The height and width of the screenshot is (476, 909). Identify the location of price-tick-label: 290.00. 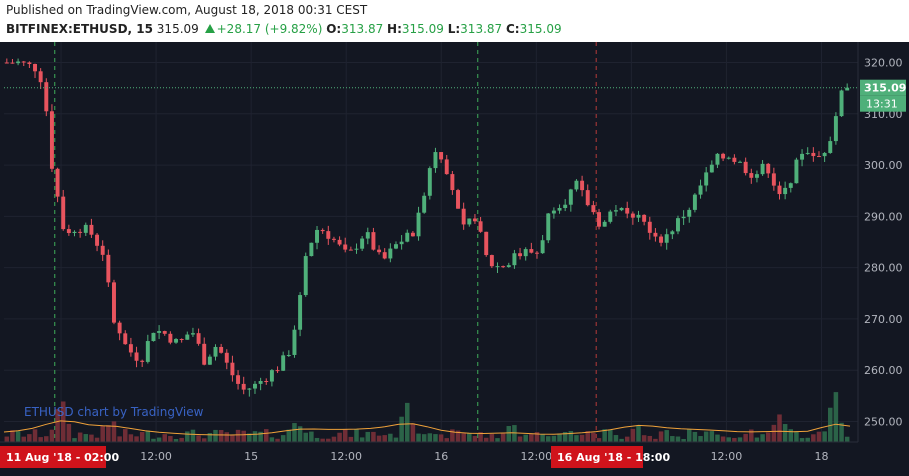
(883, 216).